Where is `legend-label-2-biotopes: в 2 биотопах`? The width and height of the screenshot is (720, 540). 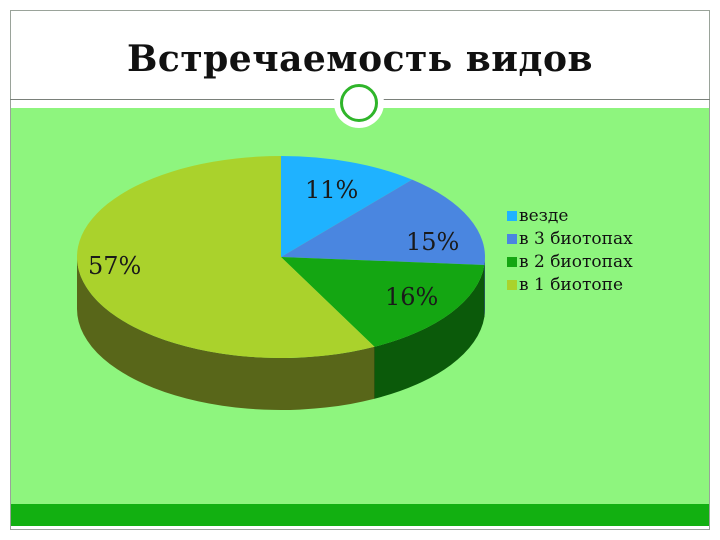 legend-label-2-biotopes: в 2 биотопах is located at coordinates (576, 261).